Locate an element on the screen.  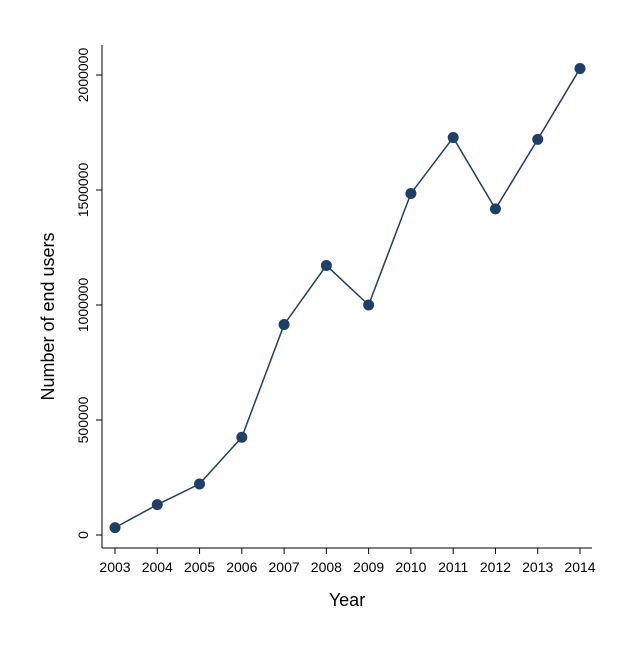
x-tick-label: 2010 is located at coordinates (410, 567).